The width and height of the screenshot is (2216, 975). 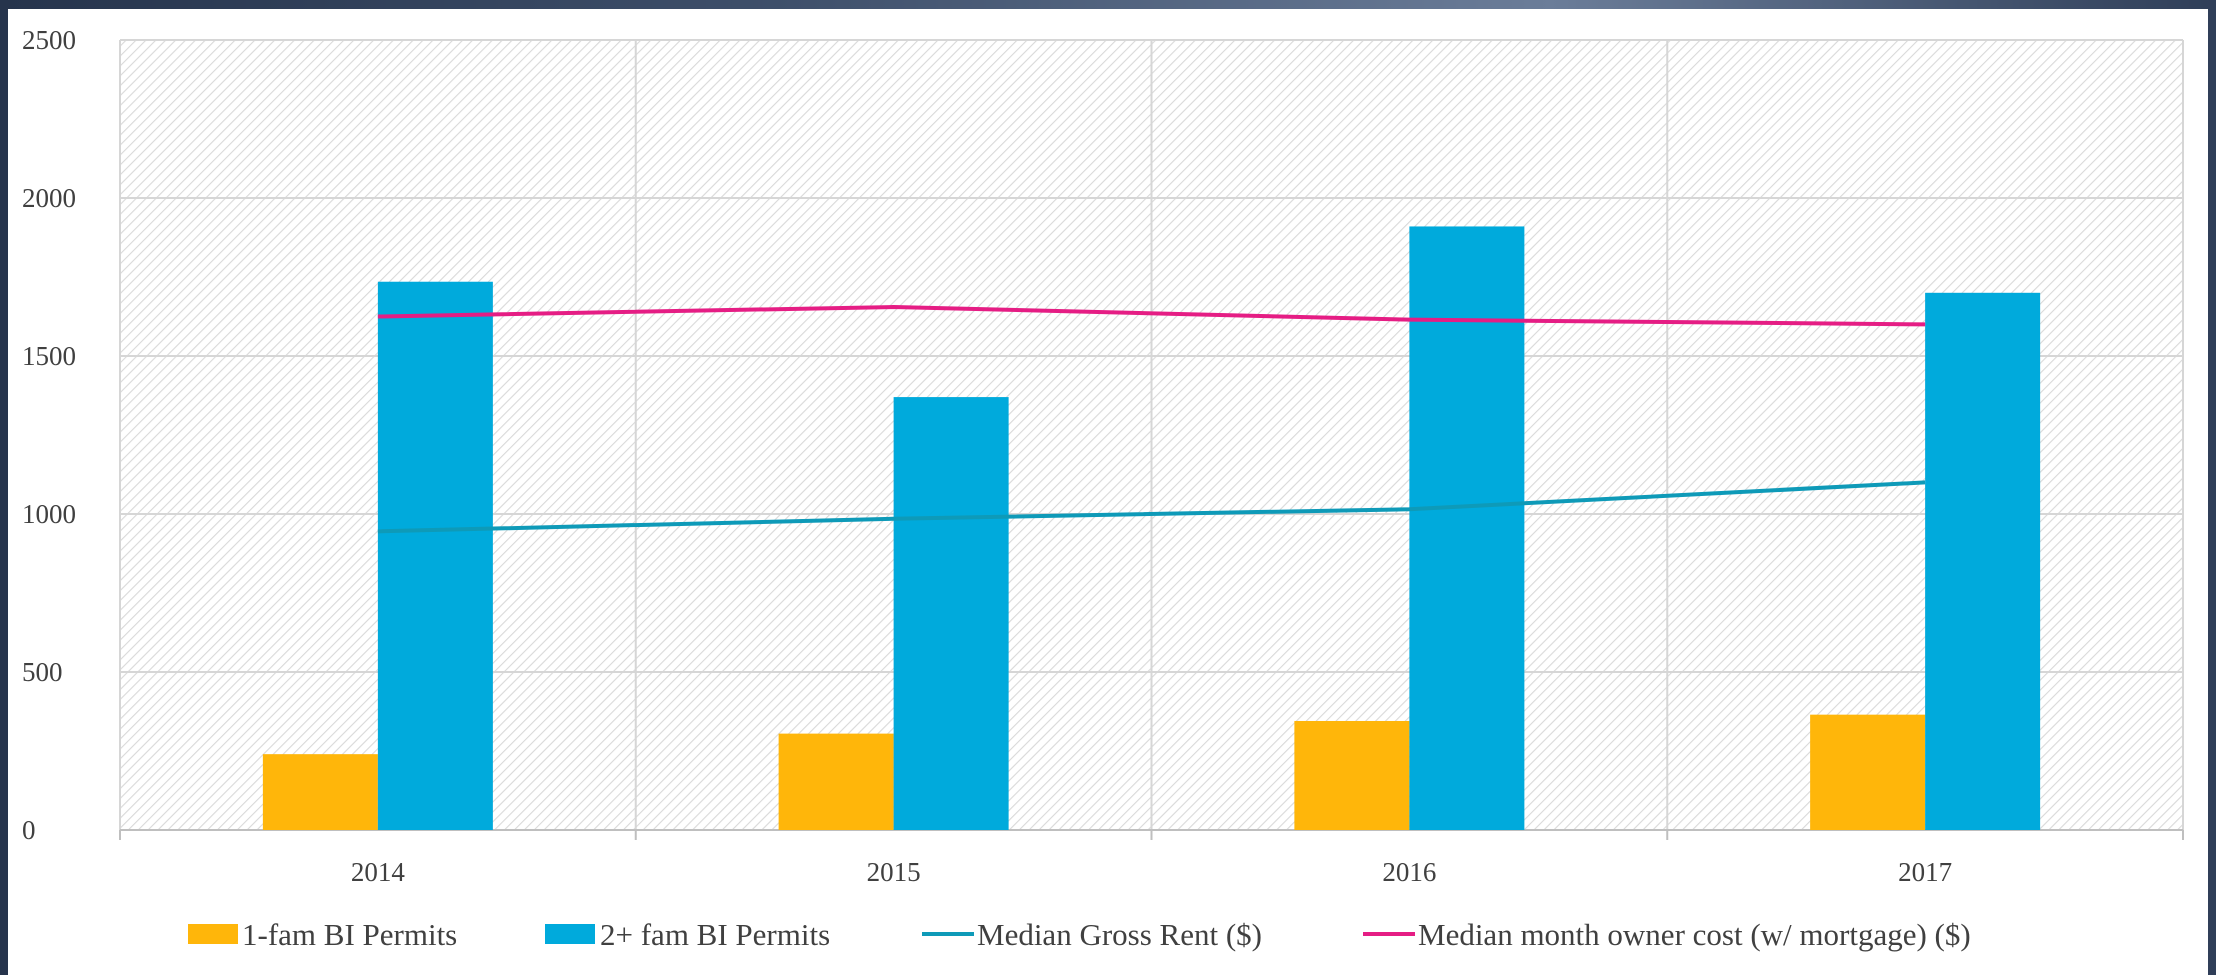 I want to click on y-tick-label: 2500, so click(x=49, y=40).